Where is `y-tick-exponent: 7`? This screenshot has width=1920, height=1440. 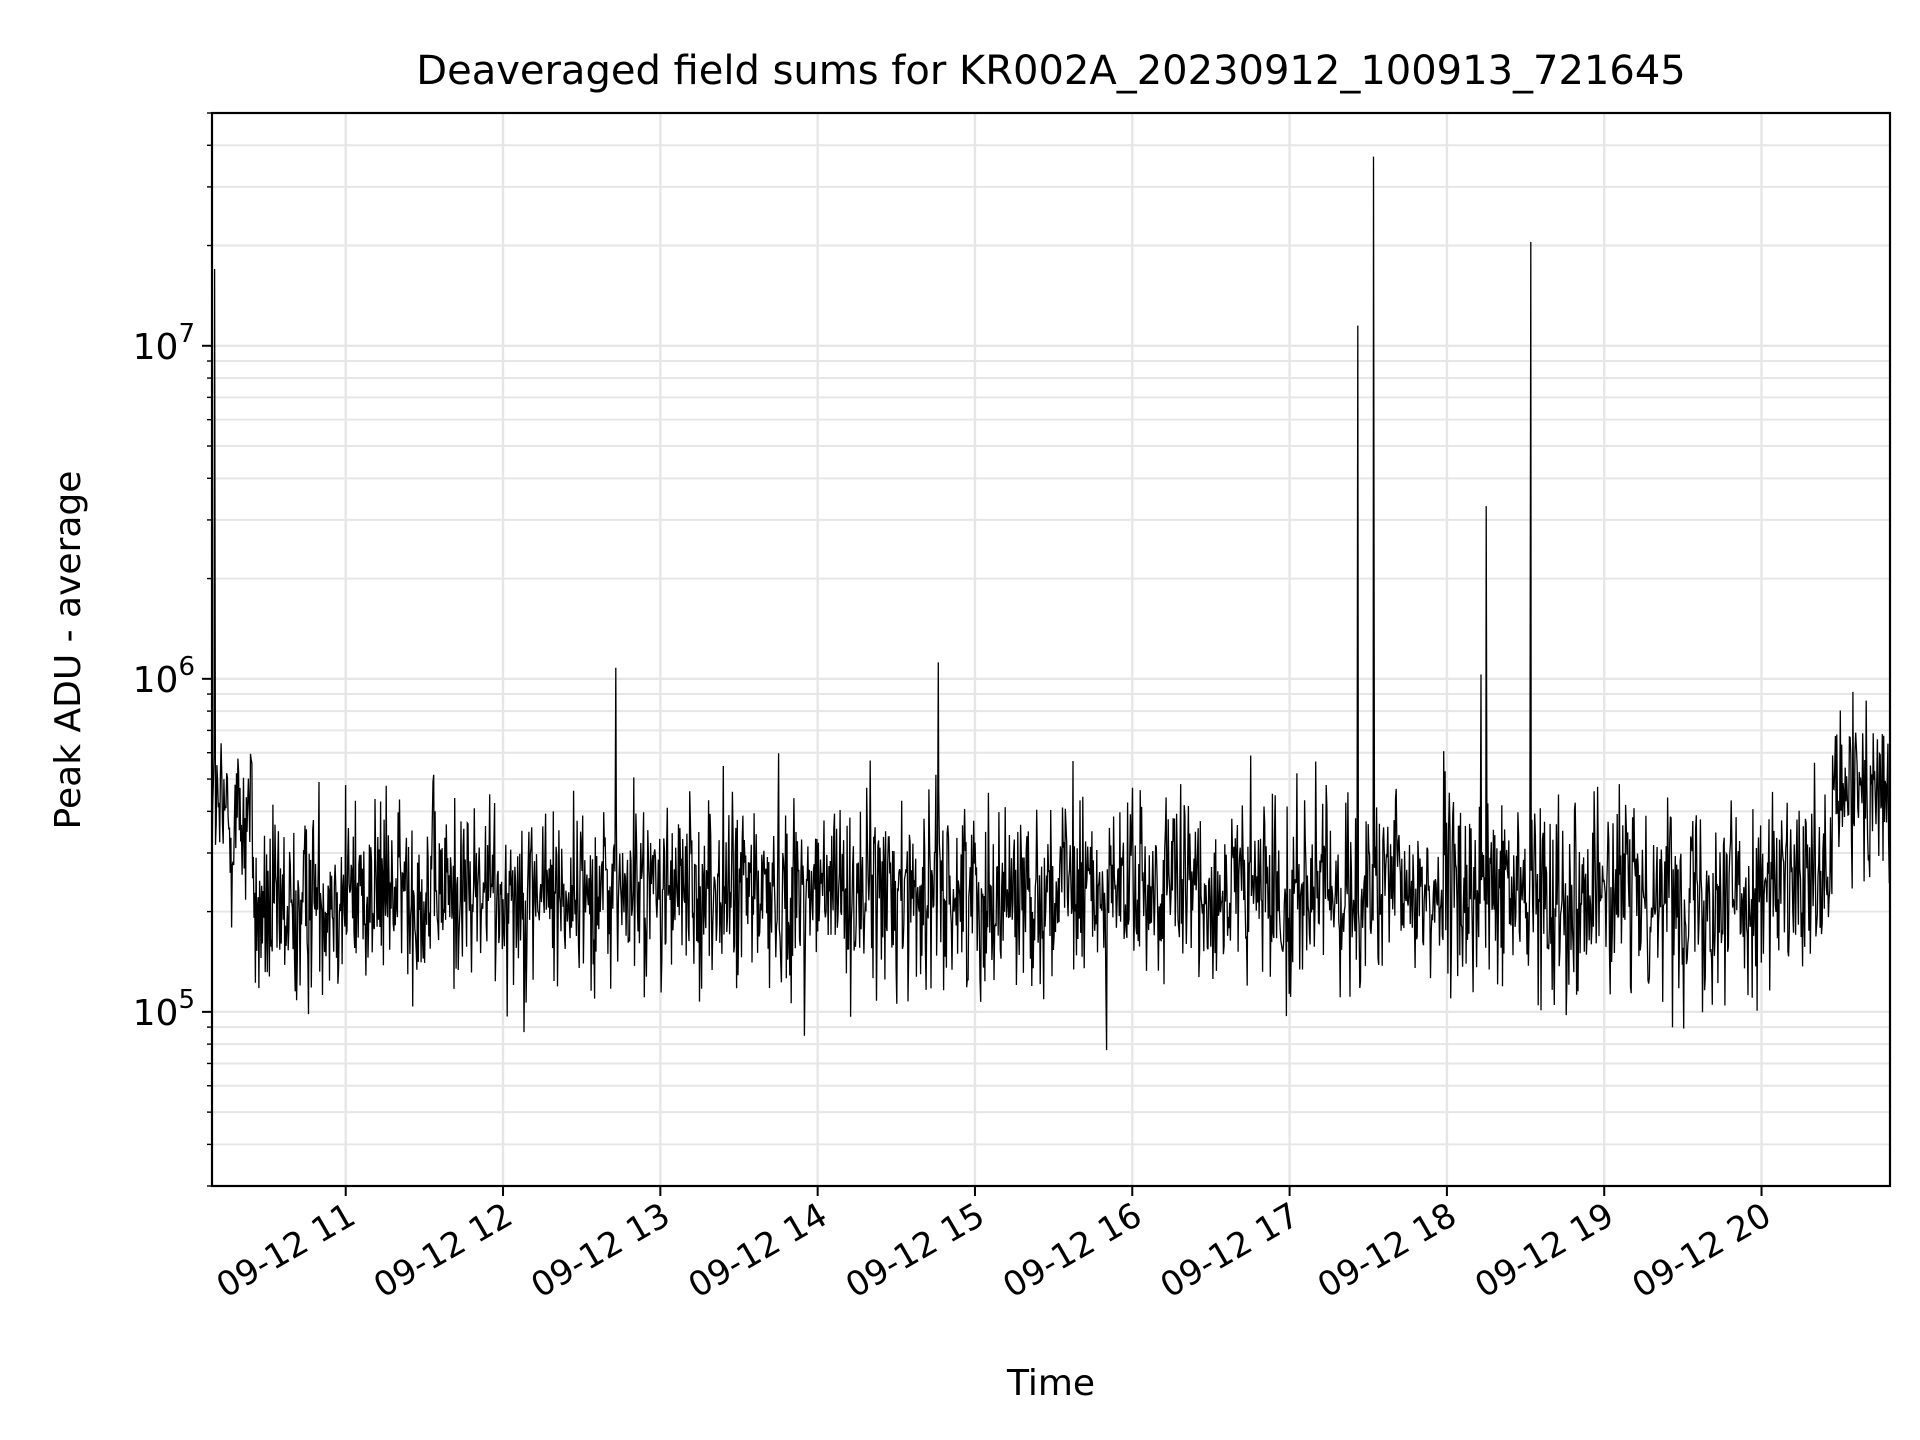 y-tick-exponent: 7 is located at coordinates (186, 334).